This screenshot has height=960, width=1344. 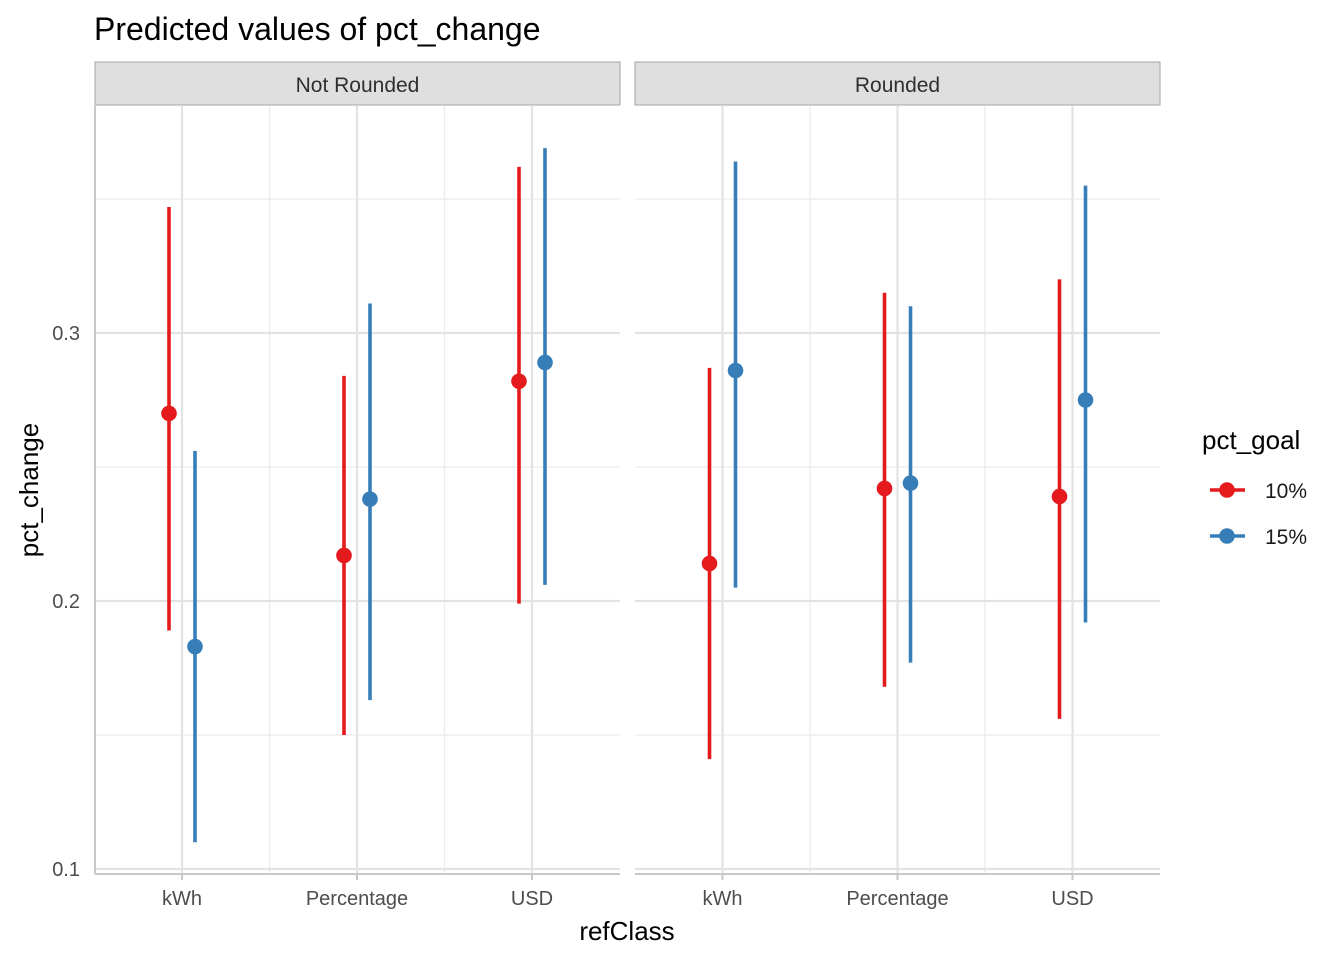 I want to click on legend: pct_goal 10% 15%, so click(x=1254, y=487).